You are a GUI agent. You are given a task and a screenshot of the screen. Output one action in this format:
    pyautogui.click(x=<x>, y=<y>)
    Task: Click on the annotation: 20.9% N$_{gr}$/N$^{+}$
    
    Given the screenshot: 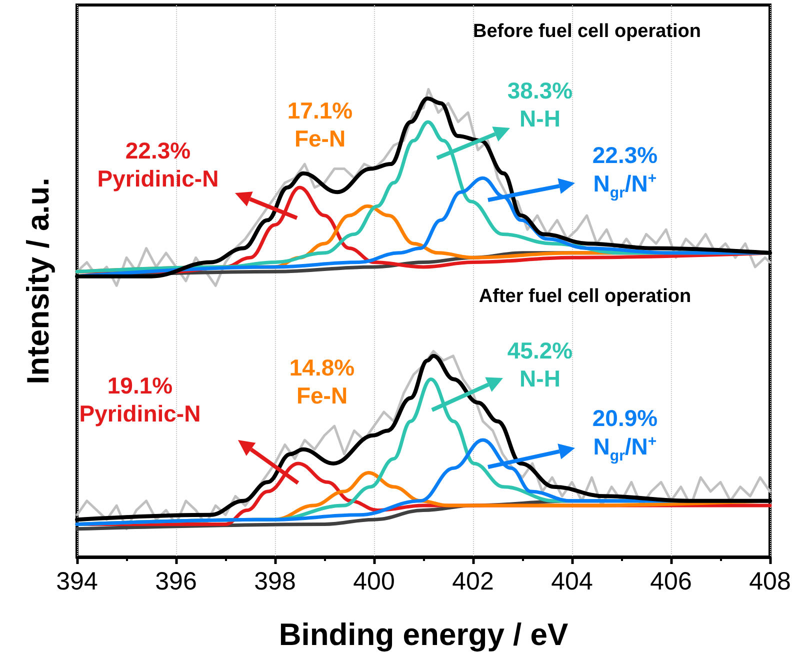 What is the action you would take?
    pyautogui.click(x=625, y=435)
    